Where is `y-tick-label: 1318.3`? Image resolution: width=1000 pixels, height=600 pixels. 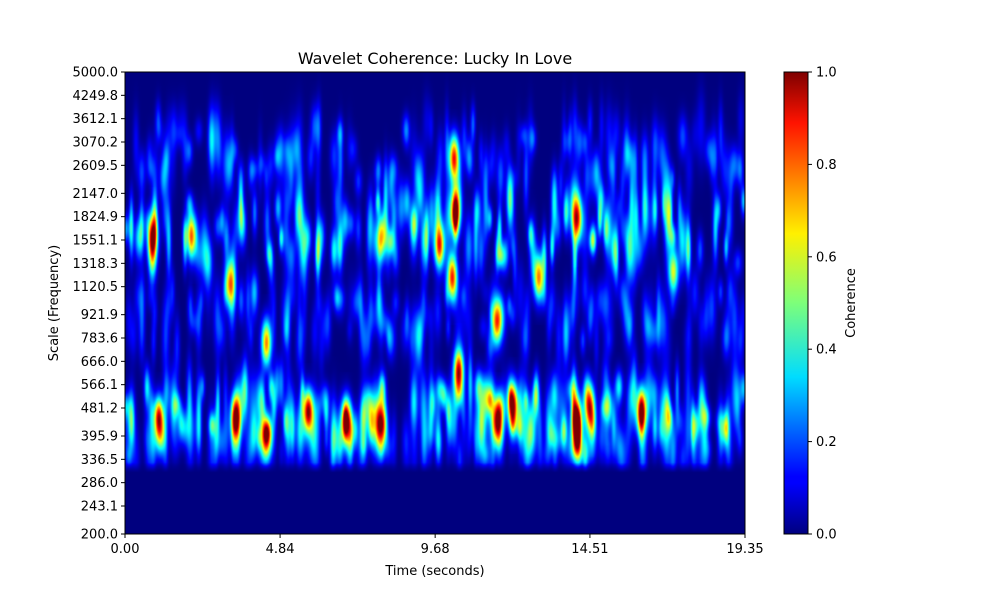
y-tick-label: 1318.3 is located at coordinates (96, 264).